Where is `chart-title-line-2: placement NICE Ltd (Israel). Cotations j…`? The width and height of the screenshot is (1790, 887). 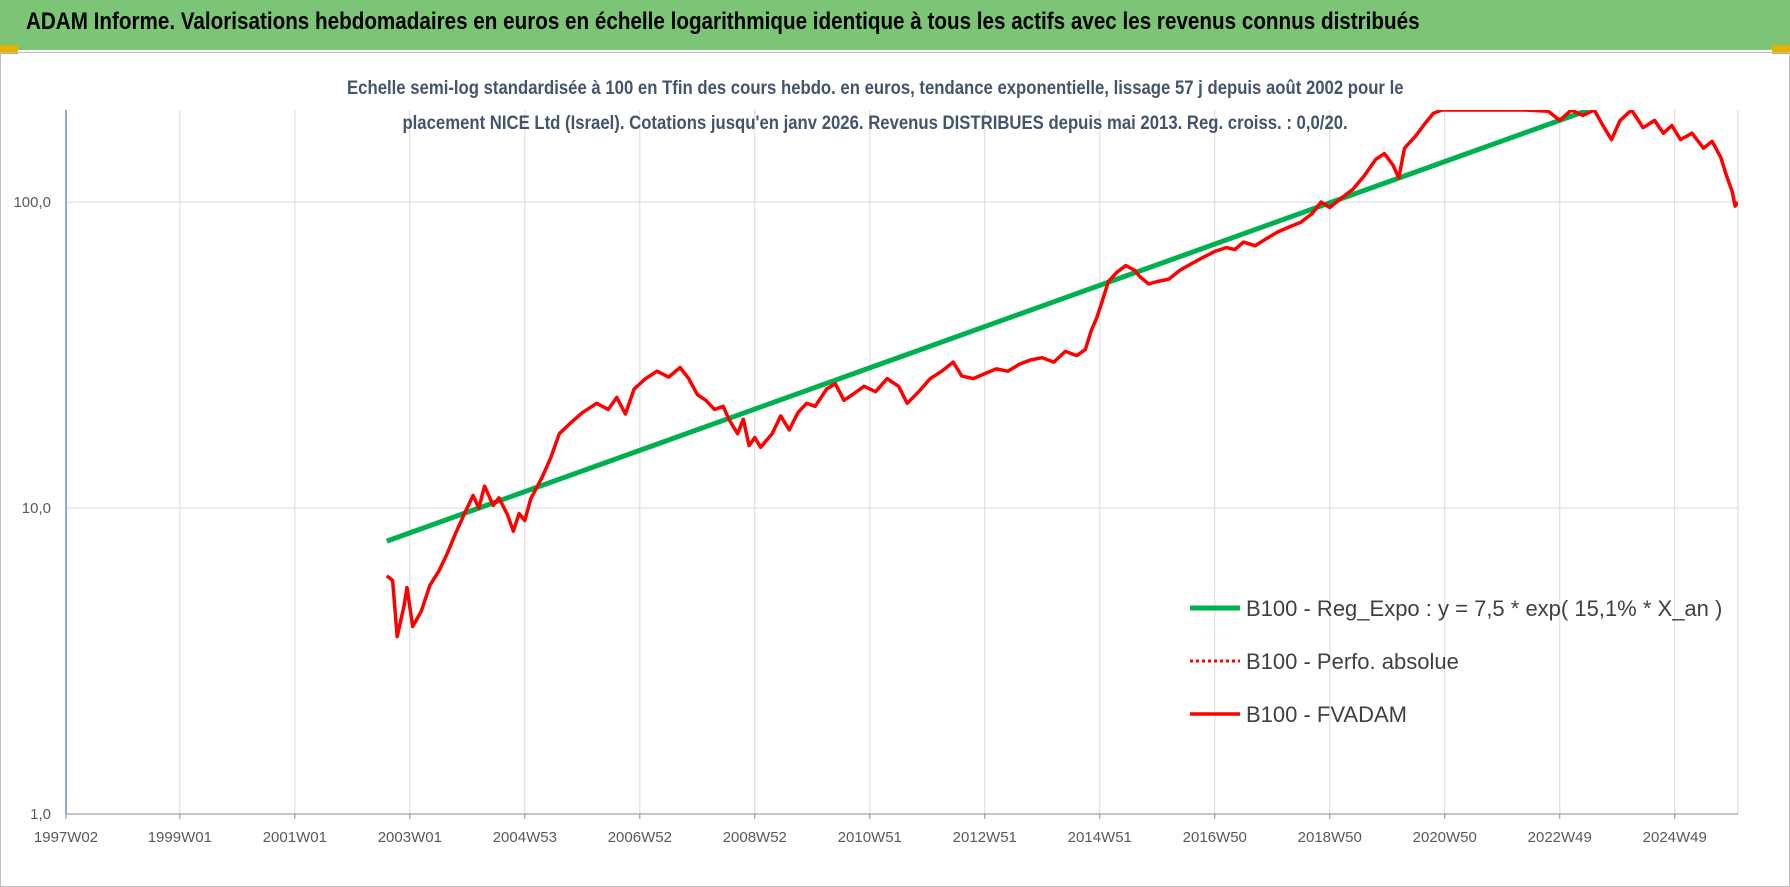 chart-title-line-2: placement NICE Ltd (Israel). Cotations j… is located at coordinates (875, 123).